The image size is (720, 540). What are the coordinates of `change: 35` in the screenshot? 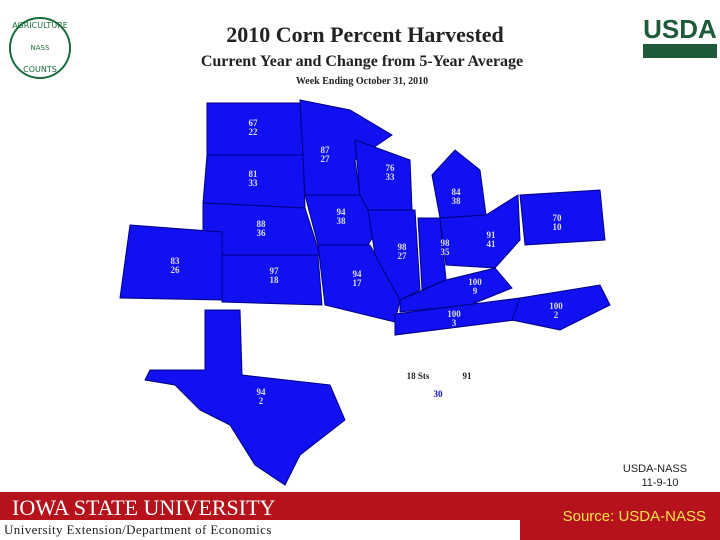 It's located at (446, 252).